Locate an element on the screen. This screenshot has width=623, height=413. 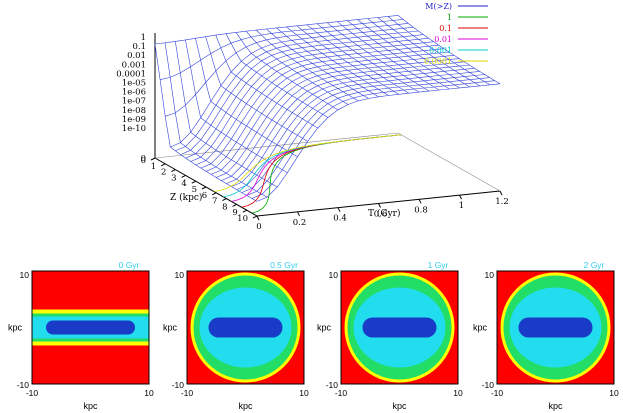
legend-label: 0.1 is located at coordinates (445, 28).